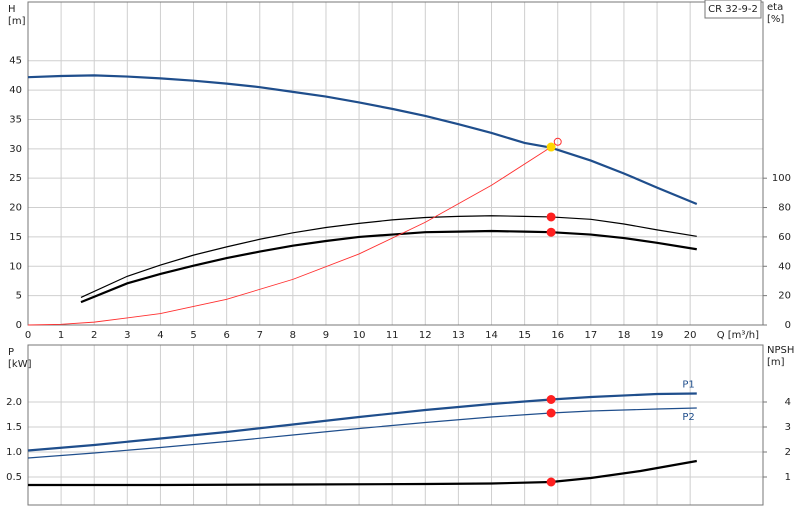  I want to click on y-tick-label: 20, so click(15, 208).